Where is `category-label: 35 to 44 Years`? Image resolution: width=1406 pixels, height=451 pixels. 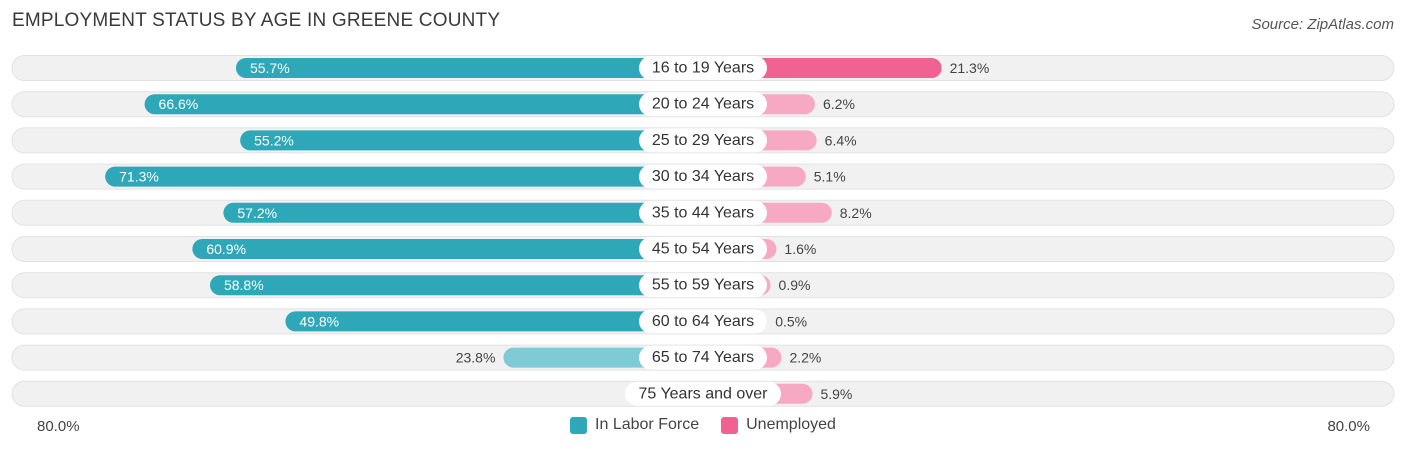
category-label: 35 to 44 Years is located at coordinates (703, 212).